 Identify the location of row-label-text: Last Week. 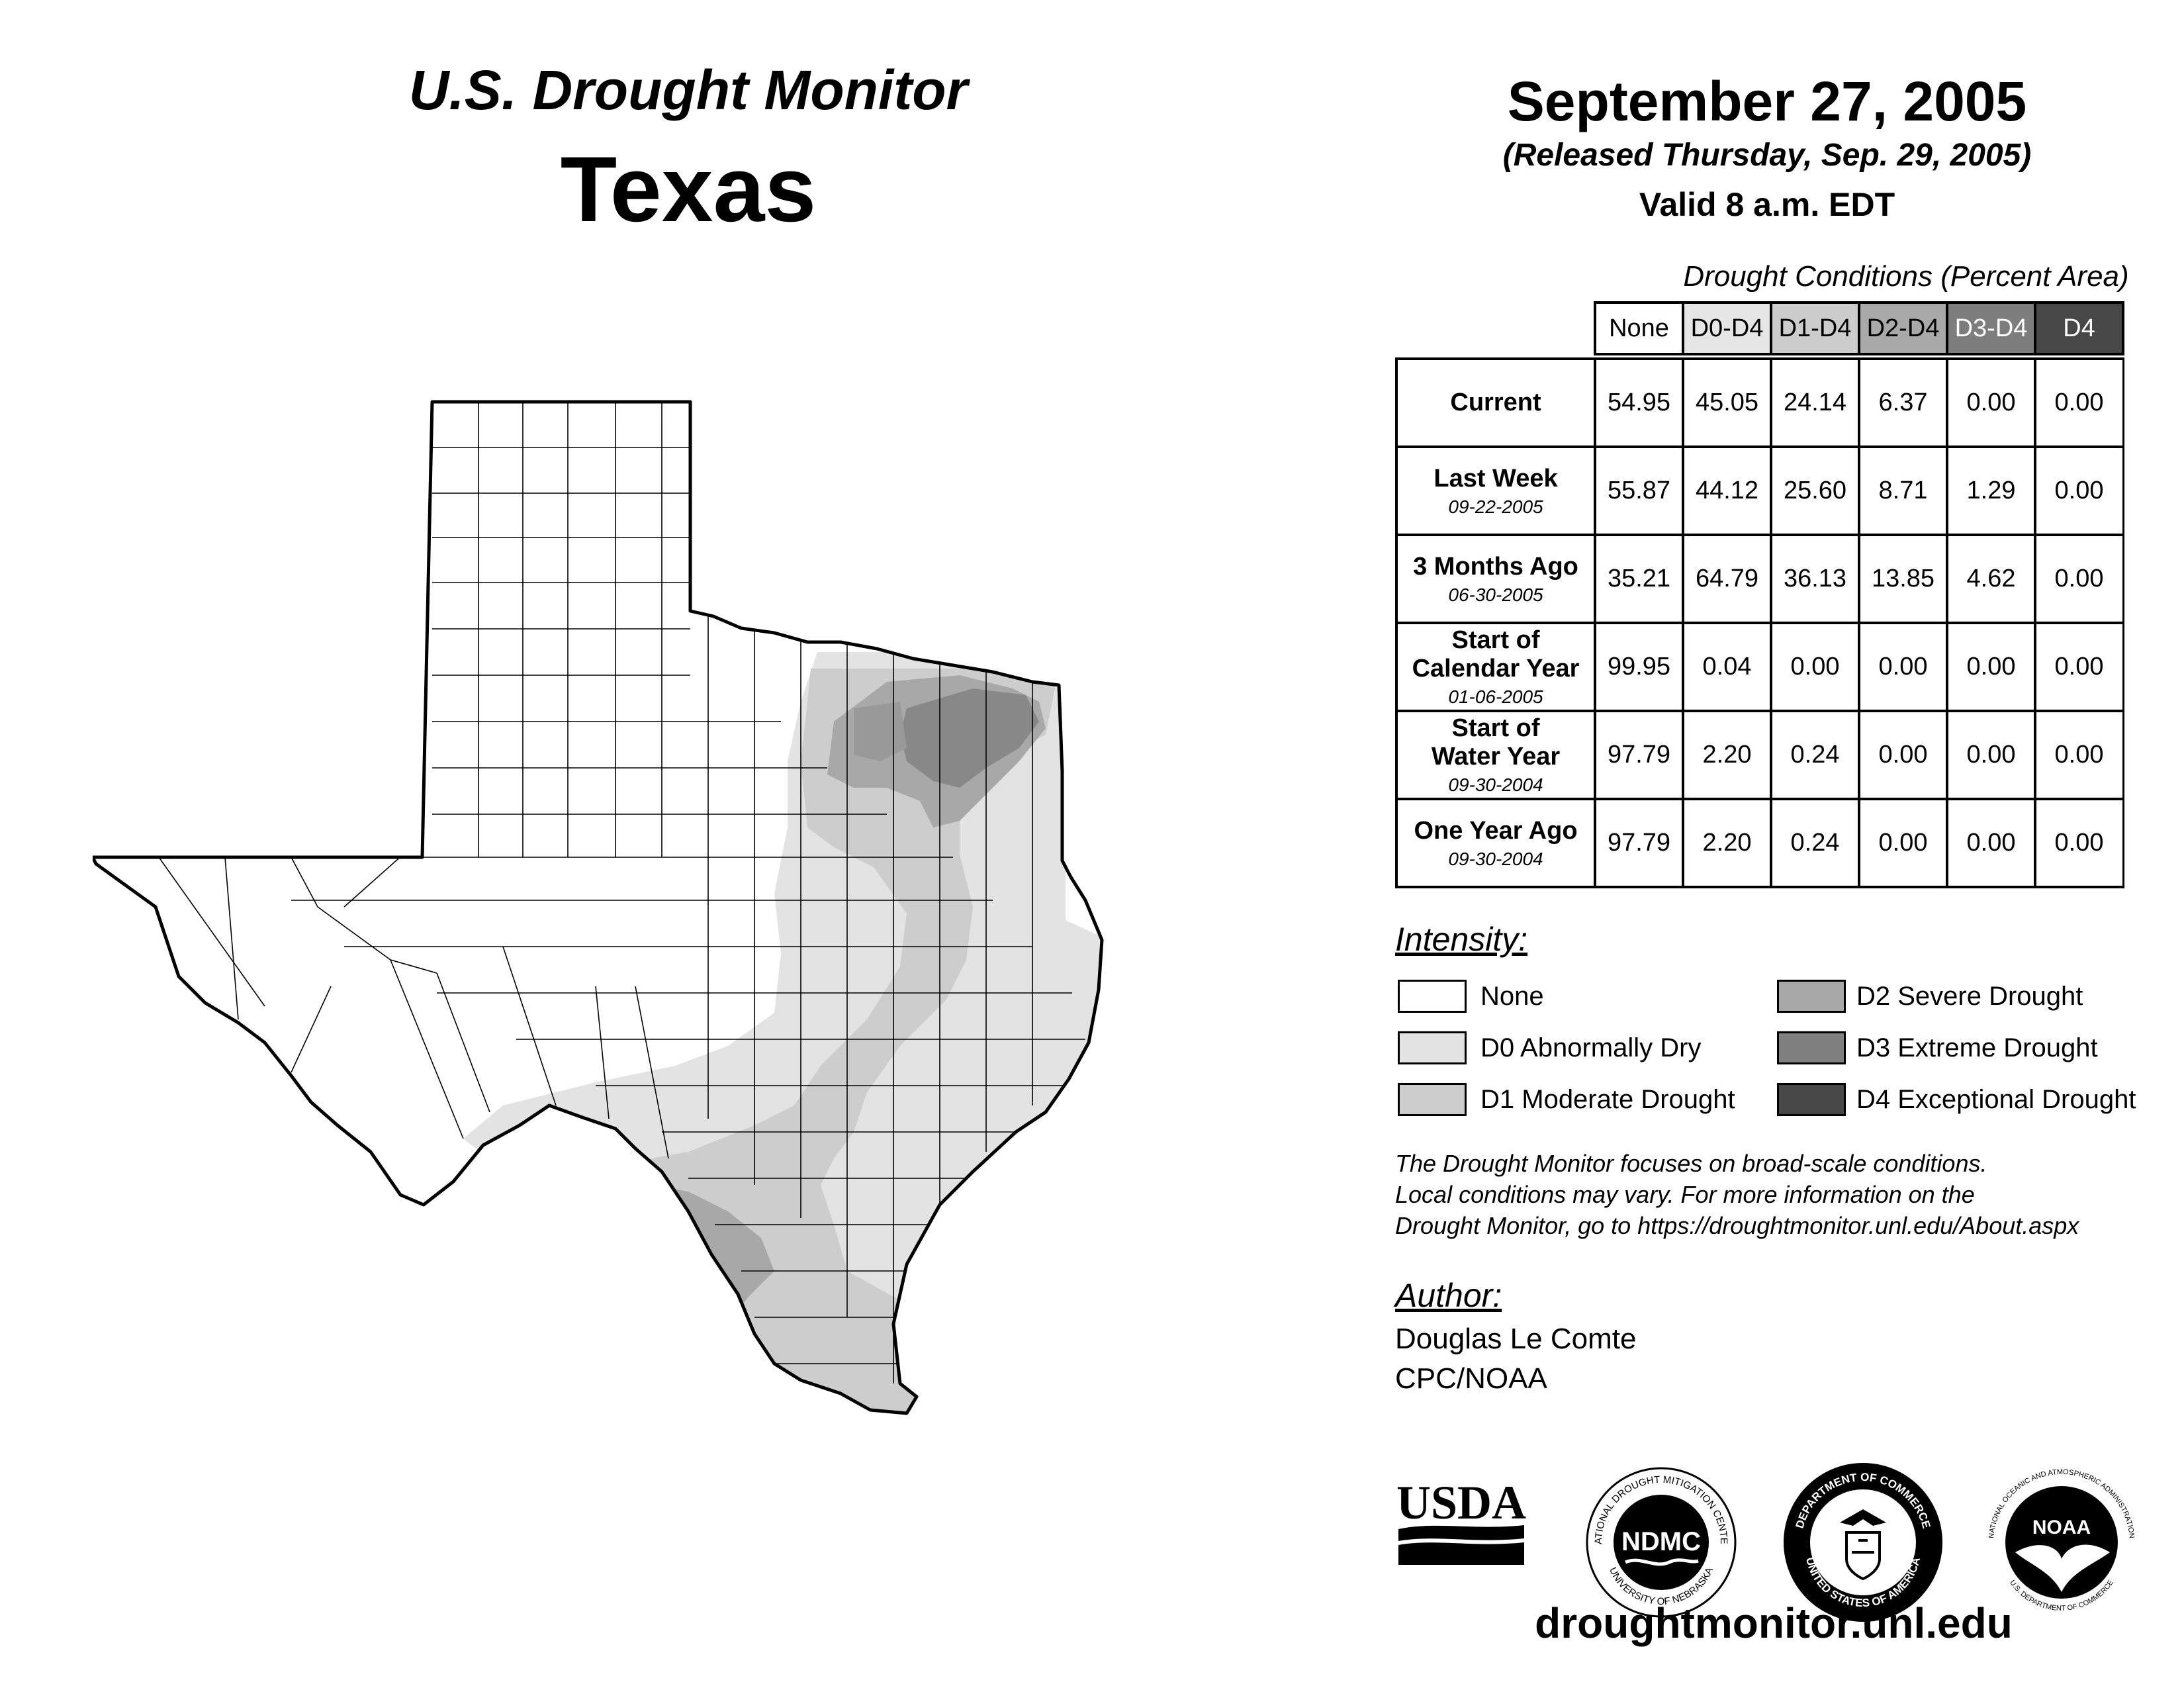
(1496, 478).